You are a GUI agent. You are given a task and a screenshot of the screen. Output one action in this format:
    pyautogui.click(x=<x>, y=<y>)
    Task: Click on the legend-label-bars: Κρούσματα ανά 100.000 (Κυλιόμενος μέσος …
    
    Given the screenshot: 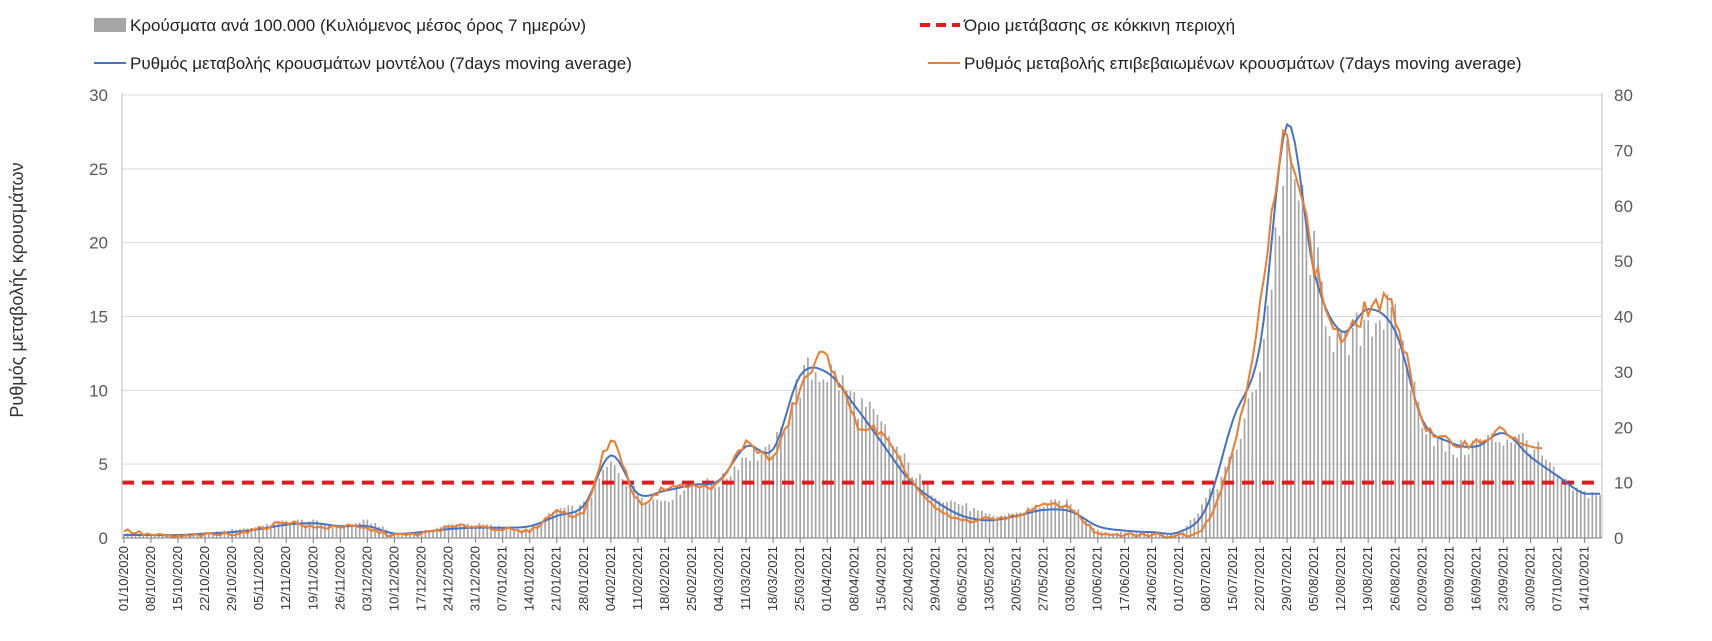 What is the action you would take?
    pyautogui.click(x=358, y=25)
    